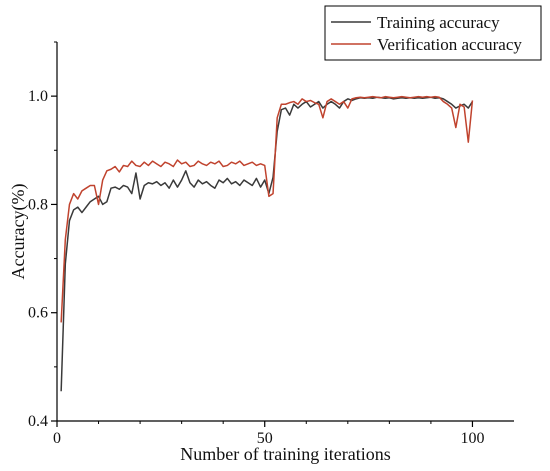 The image size is (550, 471). Describe the element at coordinates (38, 204) in the screenshot. I see `y-tick-label: 0.8` at that location.